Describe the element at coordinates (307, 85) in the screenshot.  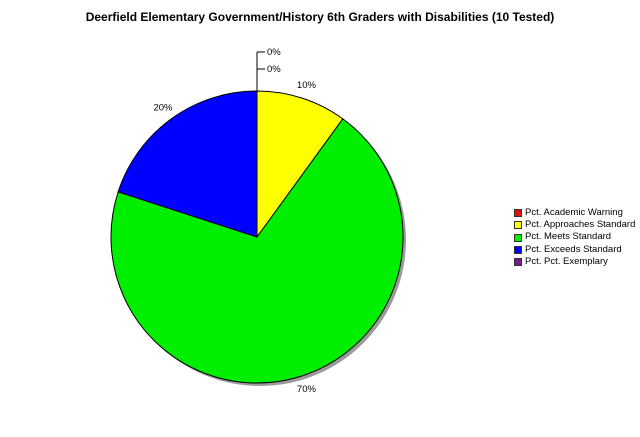
I see `slice-label: 10%` at that location.